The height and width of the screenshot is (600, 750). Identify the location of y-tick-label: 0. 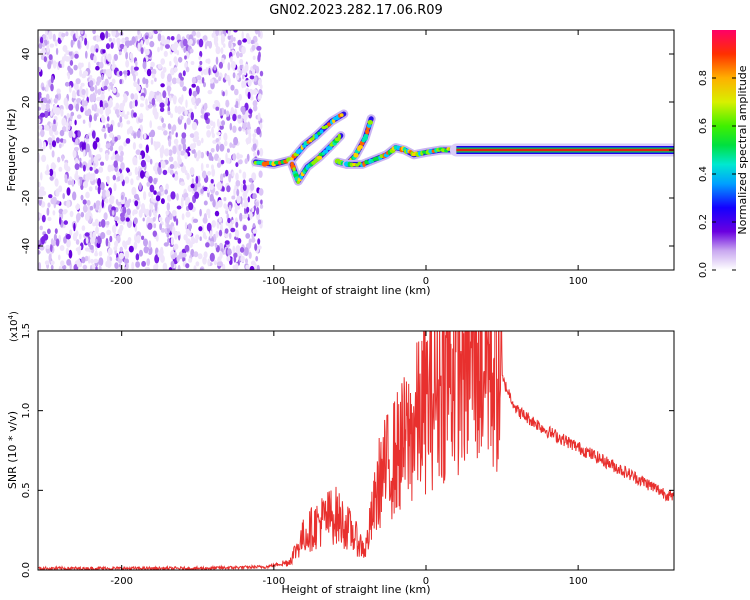
(26, 150).